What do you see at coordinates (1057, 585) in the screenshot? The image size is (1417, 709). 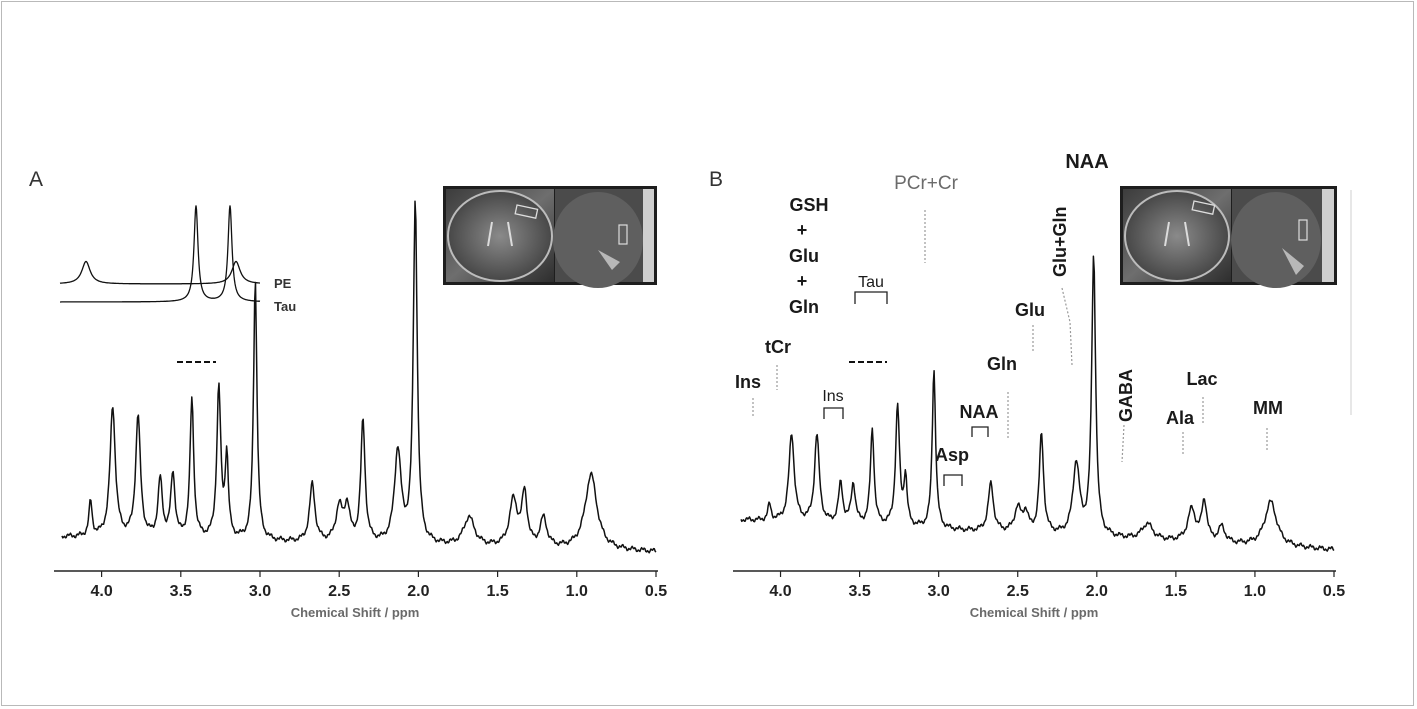 I see `panel-b-ticks: 4.0 3.5 3.0 2.5 2.0 1.5 1.0 0.5` at bounding box center [1057, 585].